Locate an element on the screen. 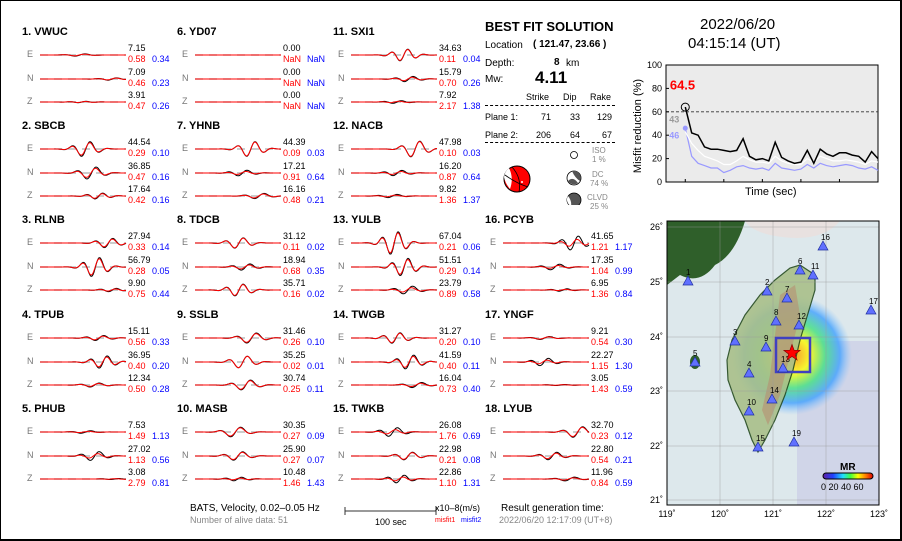 The height and width of the screenshot is (541, 902). misfit2-legend: misfit2 is located at coordinates (471, 520).